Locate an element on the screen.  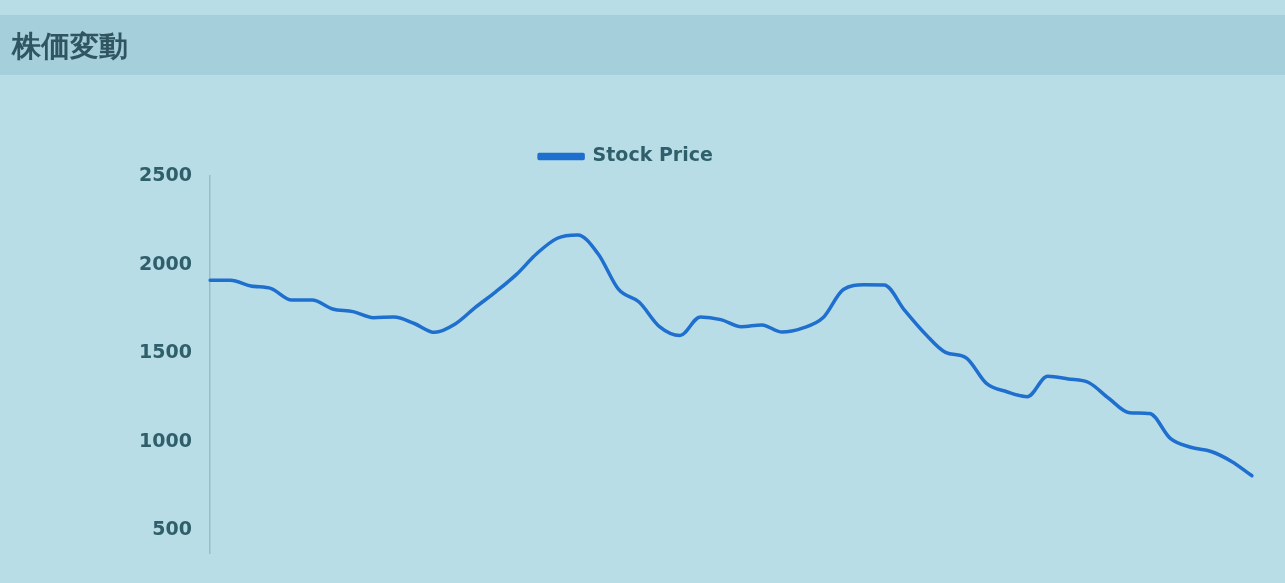
y-tick-label: 1000 is located at coordinates (165, 439).